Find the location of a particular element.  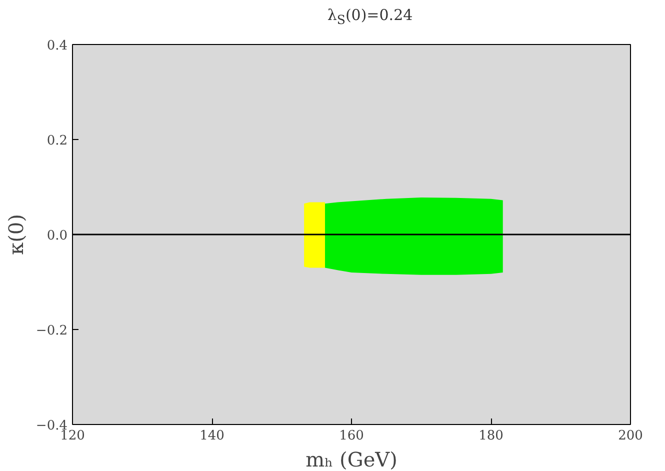

x-axis-title: mₕ (GeV) is located at coordinates (352, 459).